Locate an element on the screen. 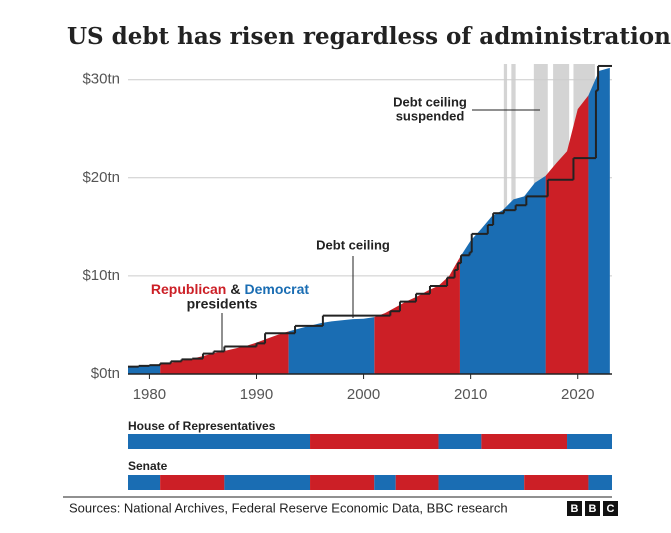 Image resolution: width=671 pixels, height=533 pixels. y-tick-label: $10tn is located at coordinates (101, 275).